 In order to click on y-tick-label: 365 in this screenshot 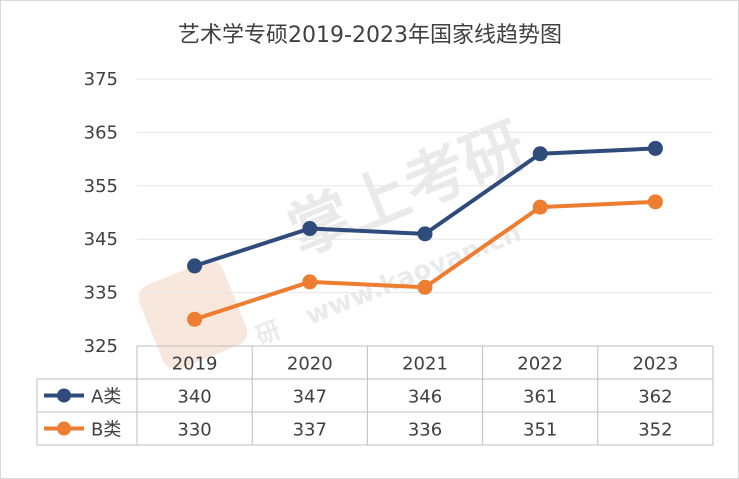, I will do `click(101, 132)`.